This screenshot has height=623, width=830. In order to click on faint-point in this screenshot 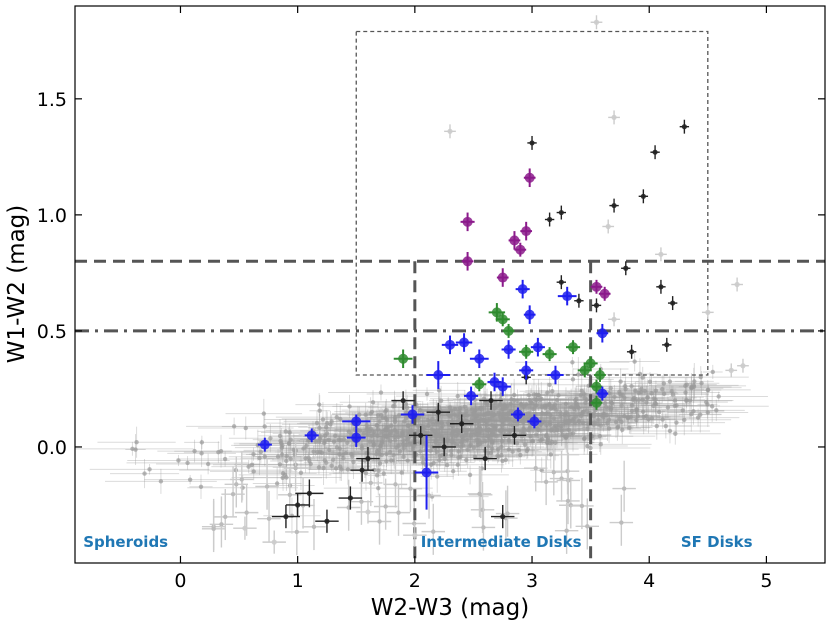, I will do `click(482, 507)`.